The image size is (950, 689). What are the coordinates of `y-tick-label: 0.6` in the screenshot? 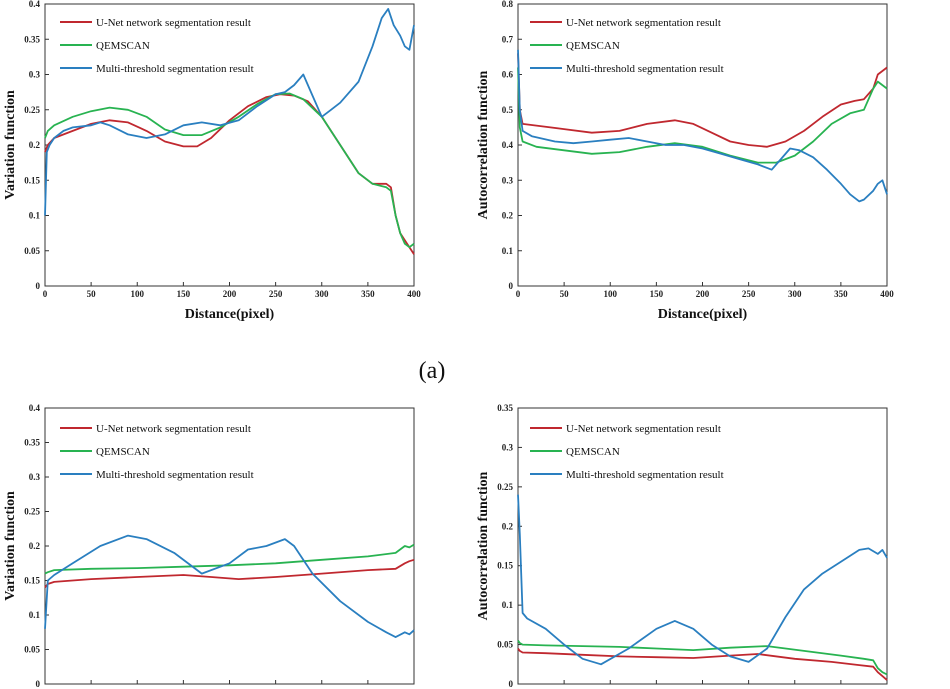 It's located at (508, 75).